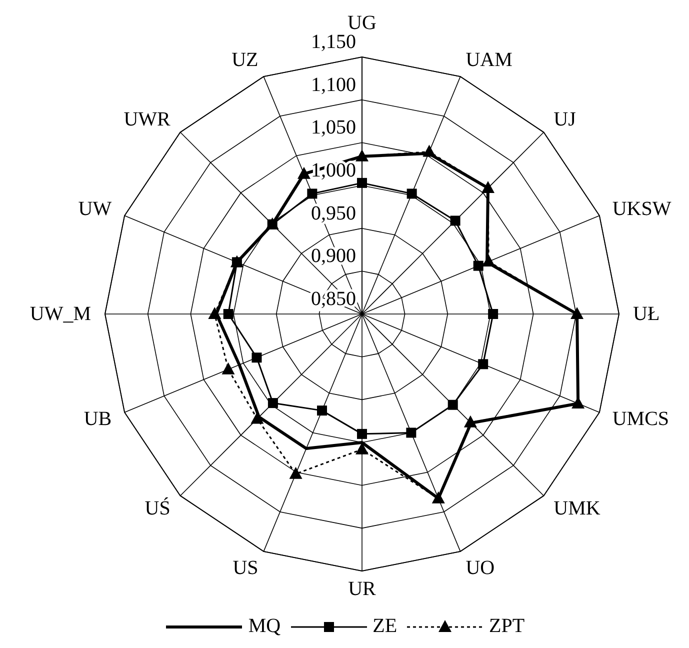 The image size is (689, 648). Describe the element at coordinates (333, 42) in the screenshot. I see `y-tick-label: 1,150` at that location.